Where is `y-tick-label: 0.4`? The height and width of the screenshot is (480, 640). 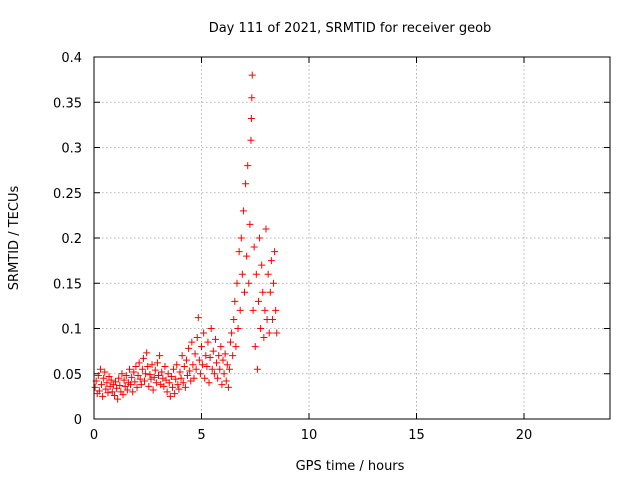 y-tick-label: 0.4 is located at coordinates (71, 58).